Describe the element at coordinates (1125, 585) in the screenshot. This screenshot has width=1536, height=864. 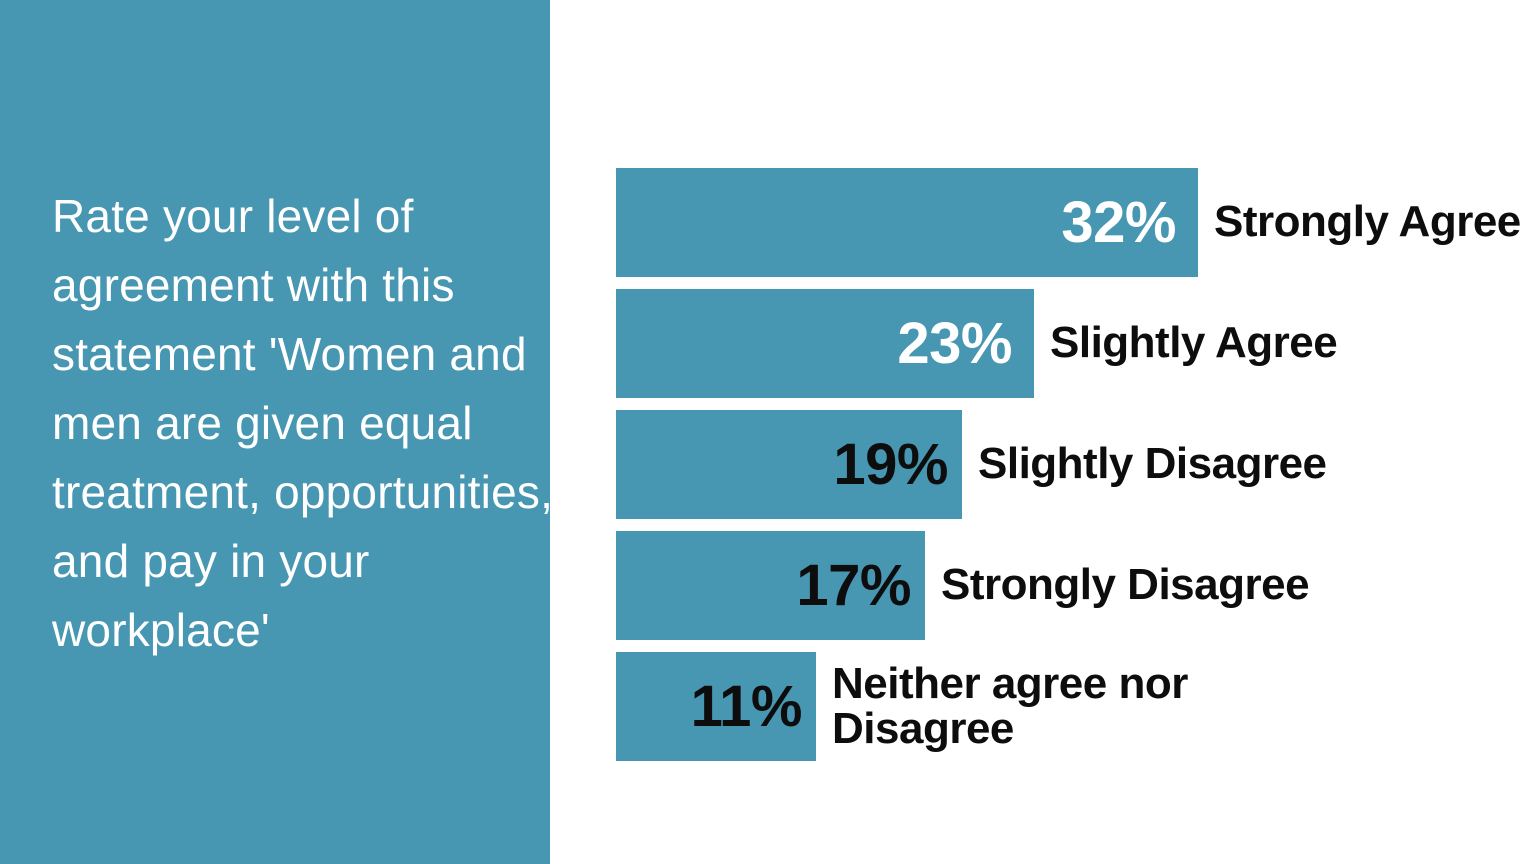
I see `category-label-strongly-disagree: Strongly Disagree` at that location.